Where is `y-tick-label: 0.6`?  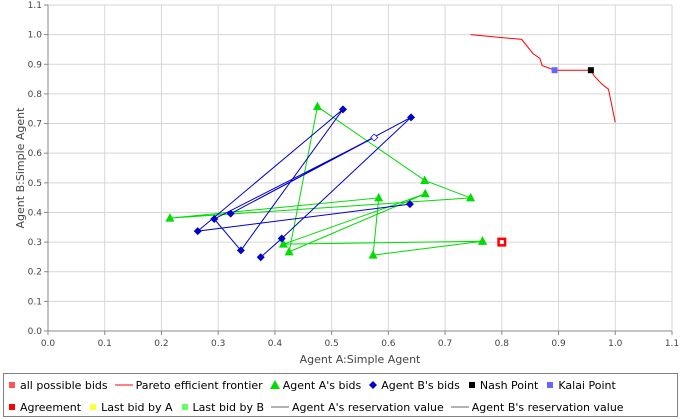
y-tick-label: 0.6 is located at coordinates (35, 154).